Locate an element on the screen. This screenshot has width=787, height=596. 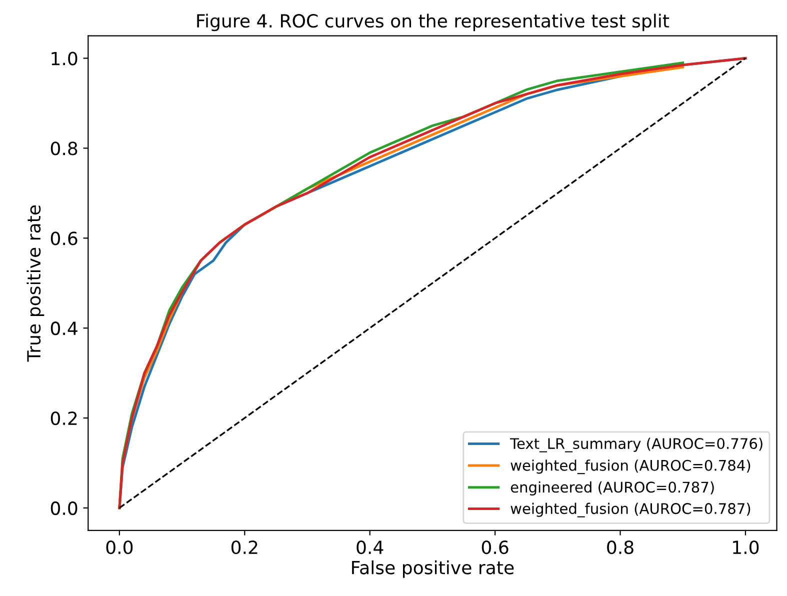
x-tick-label: 0.8 is located at coordinates (620, 547).